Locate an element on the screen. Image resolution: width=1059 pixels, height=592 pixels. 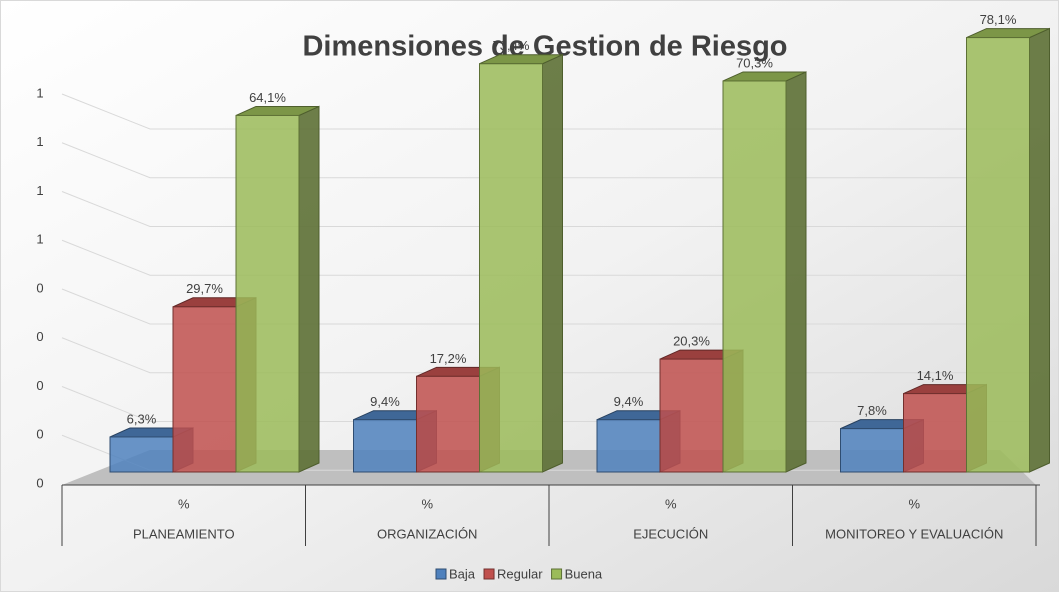
legend-label: Buena is located at coordinates (584, 573).